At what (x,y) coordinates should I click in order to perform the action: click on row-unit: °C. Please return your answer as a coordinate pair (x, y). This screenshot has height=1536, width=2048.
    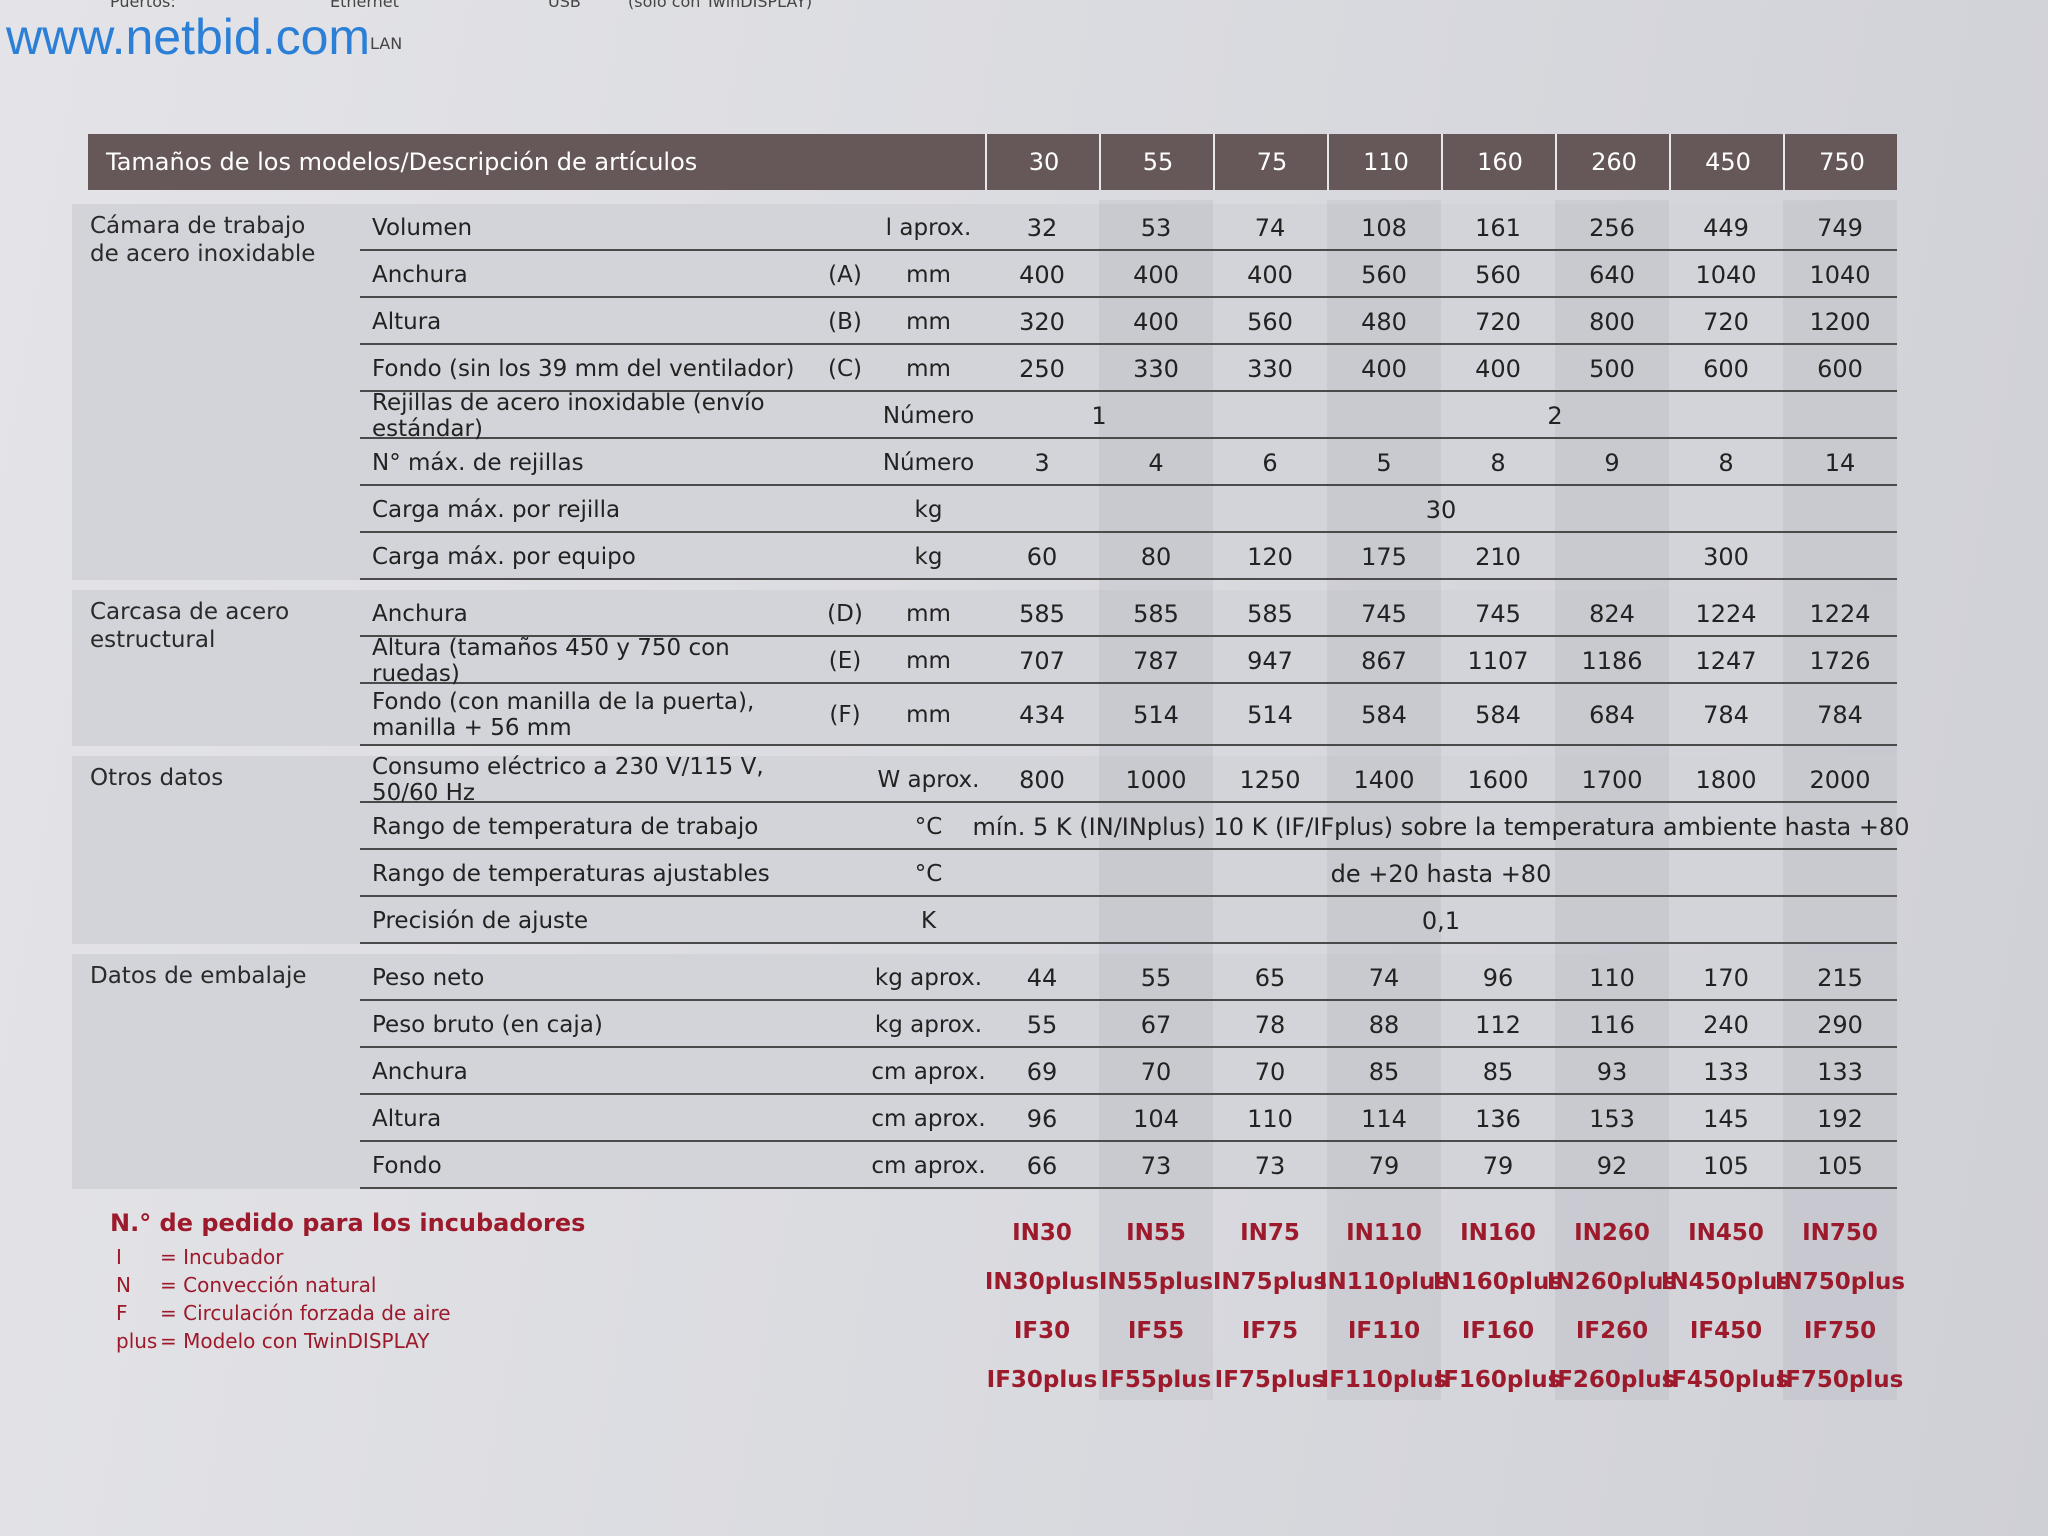
    Looking at the image, I should click on (928, 826).